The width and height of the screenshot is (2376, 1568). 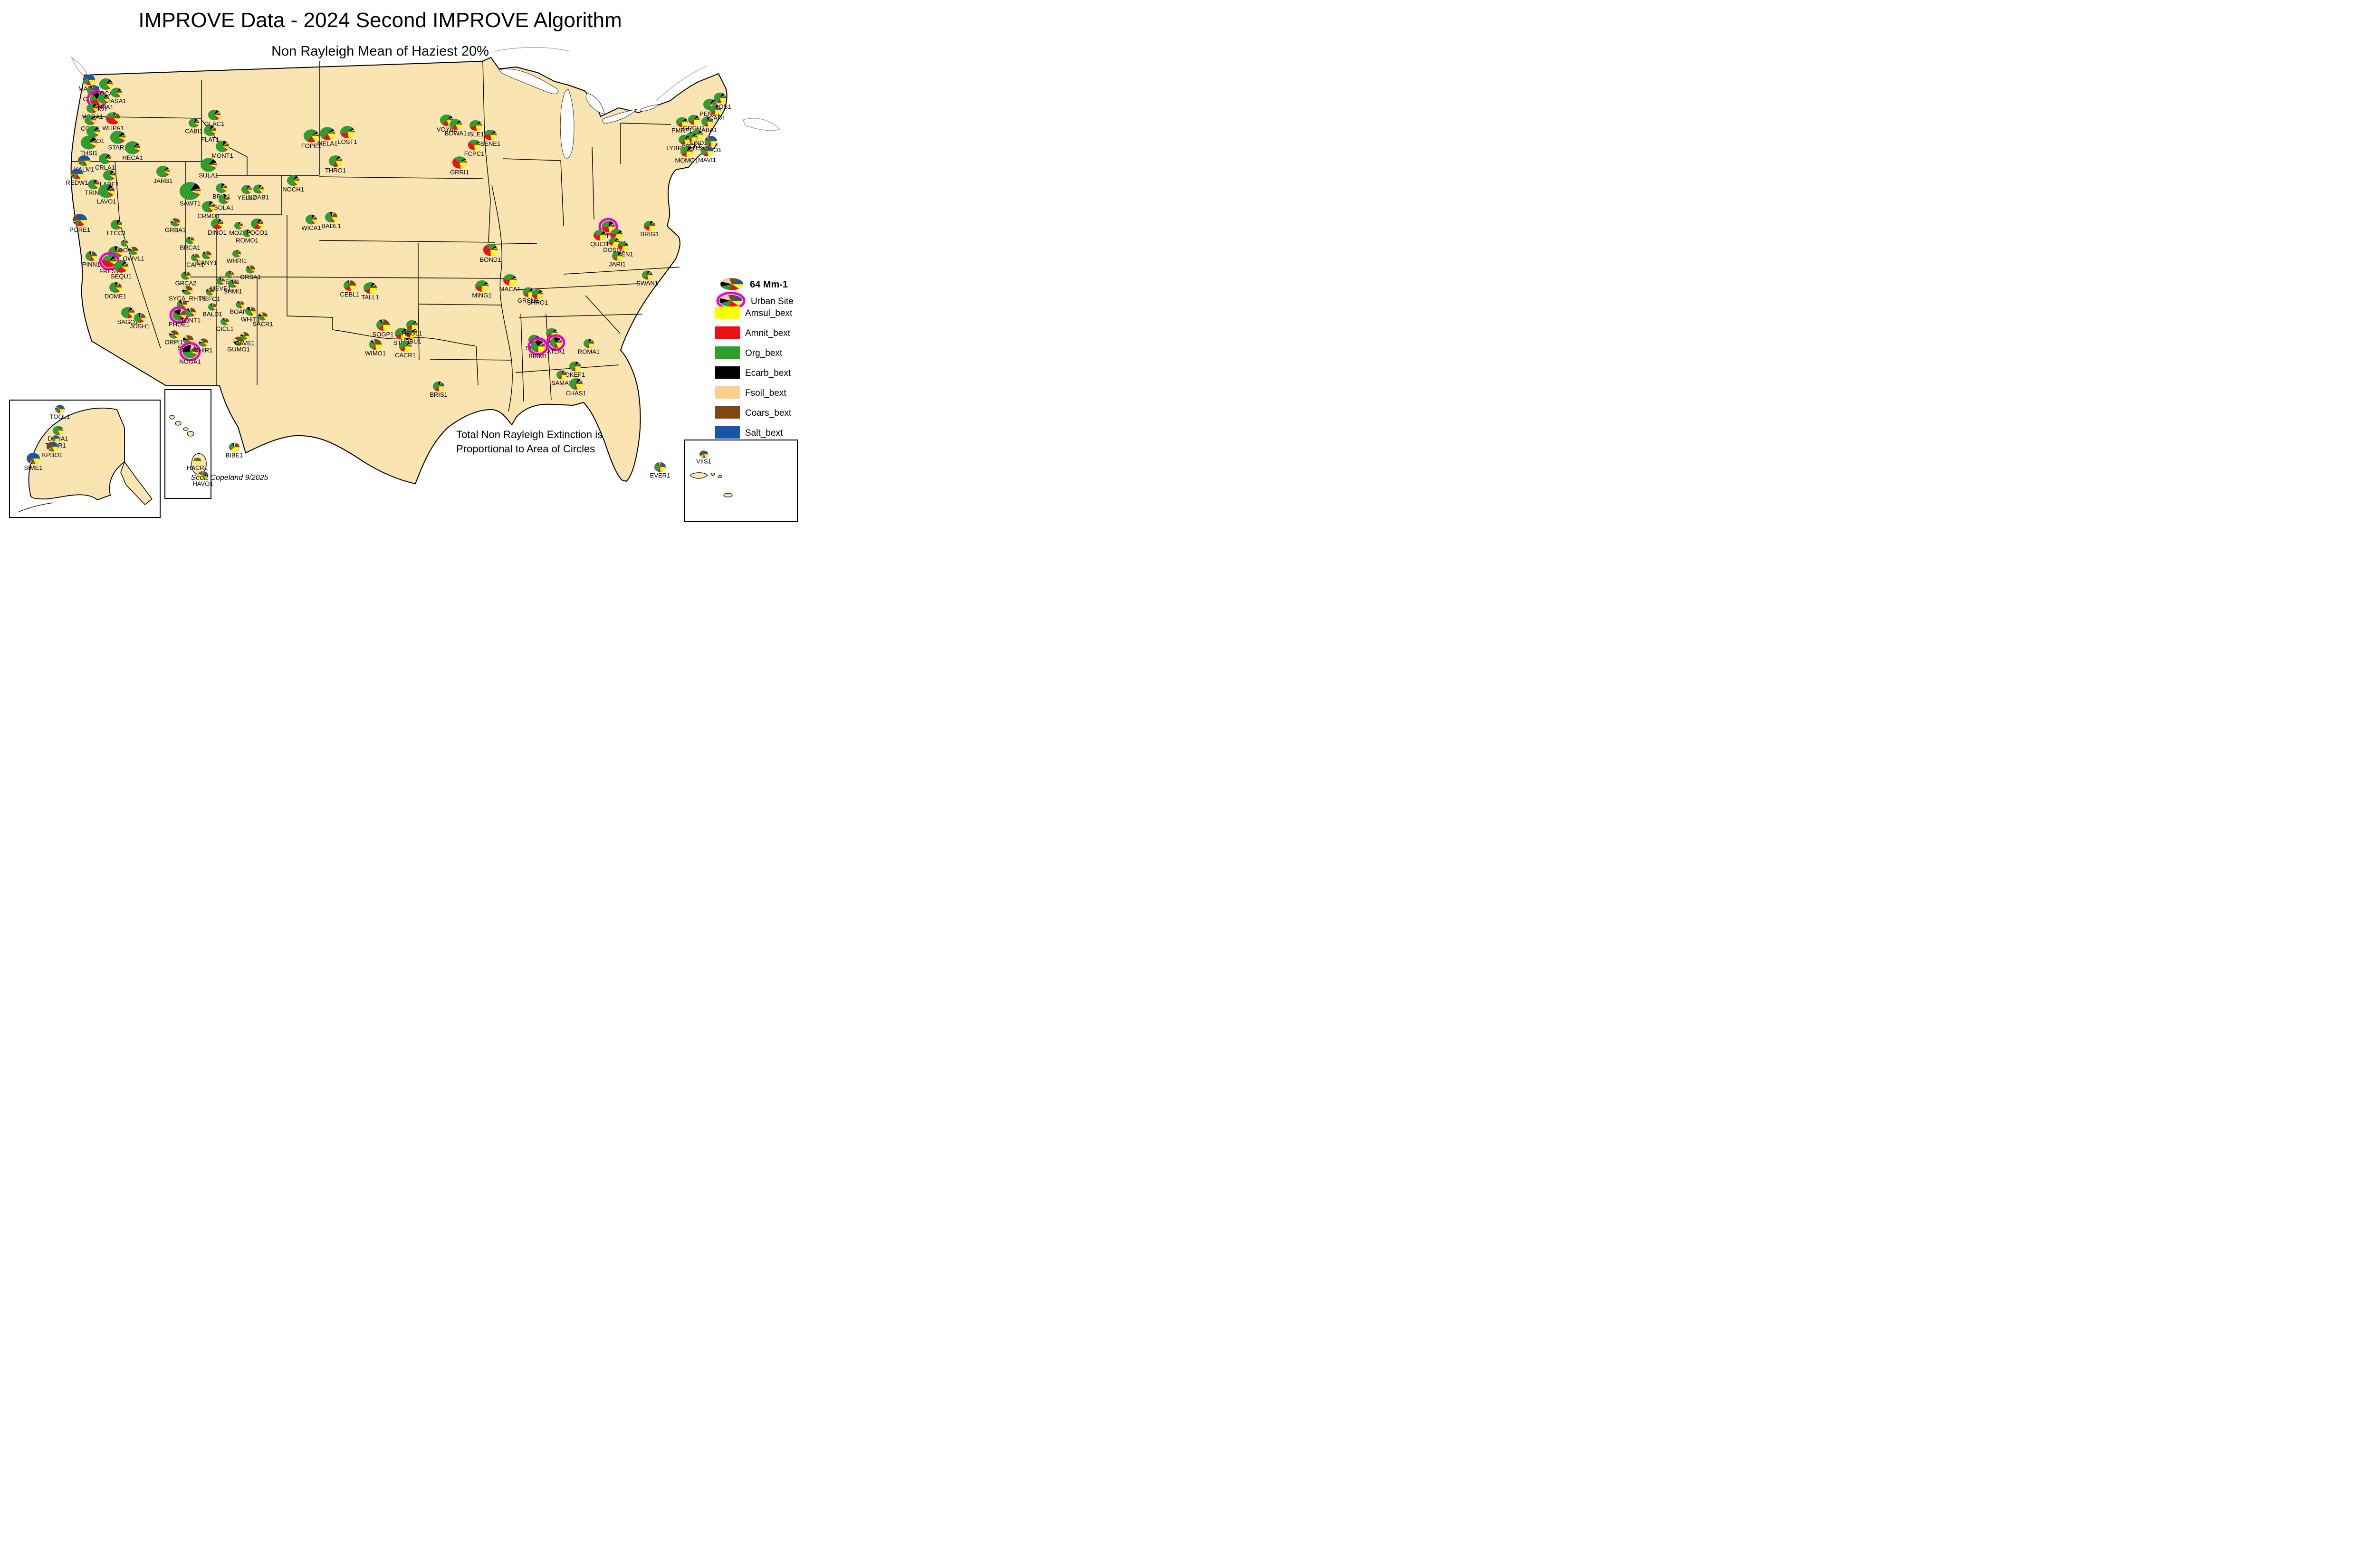 I want to click on site-label-YELL2: YELL2, so click(x=246, y=198).